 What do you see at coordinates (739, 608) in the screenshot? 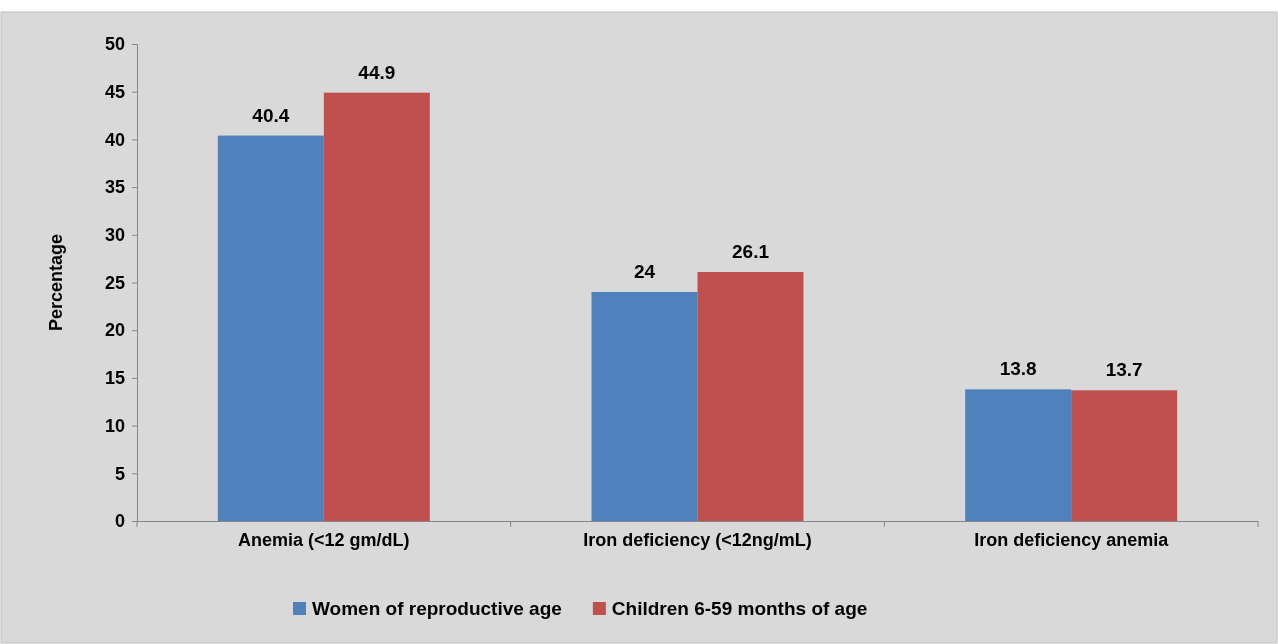
I see `legend-label: Children 6-59 months of age` at bounding box center [739, 608].